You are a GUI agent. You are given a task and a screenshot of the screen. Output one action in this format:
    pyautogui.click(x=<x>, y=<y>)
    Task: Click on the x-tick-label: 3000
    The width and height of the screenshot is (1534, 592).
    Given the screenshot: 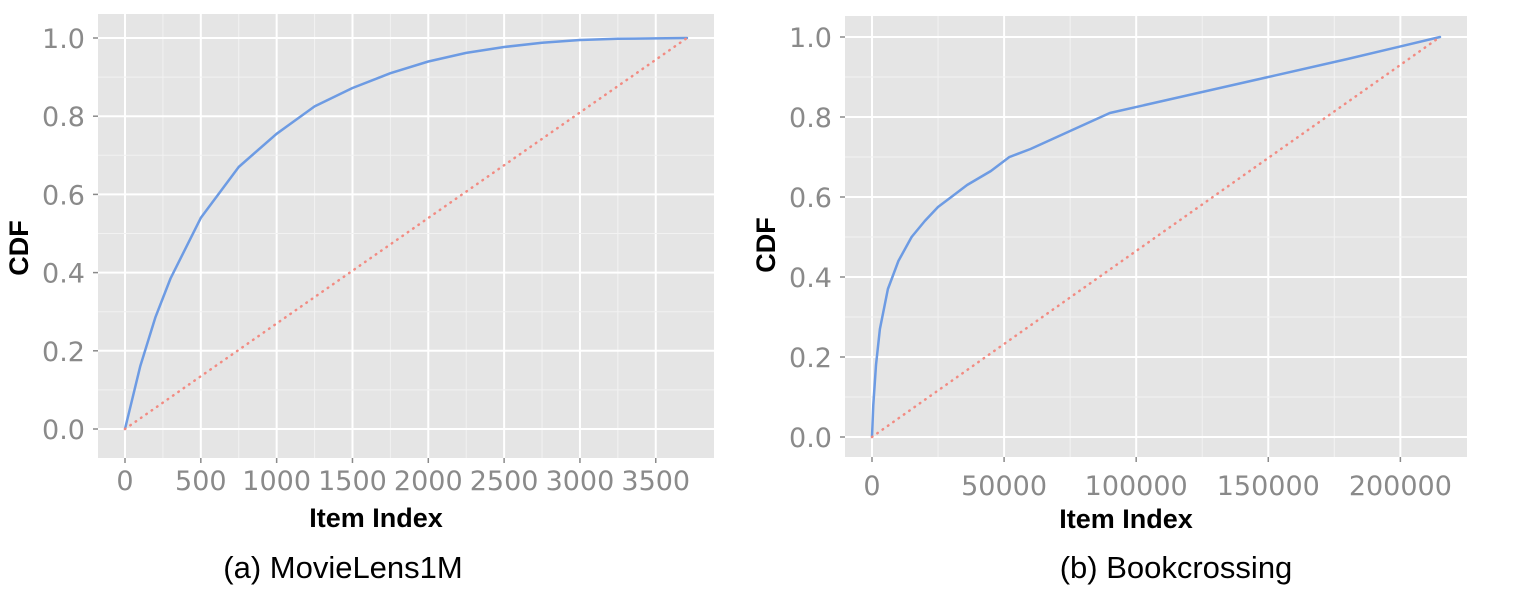 What is the action you would take?
    pyautogui.click(x=580, y=481)
    